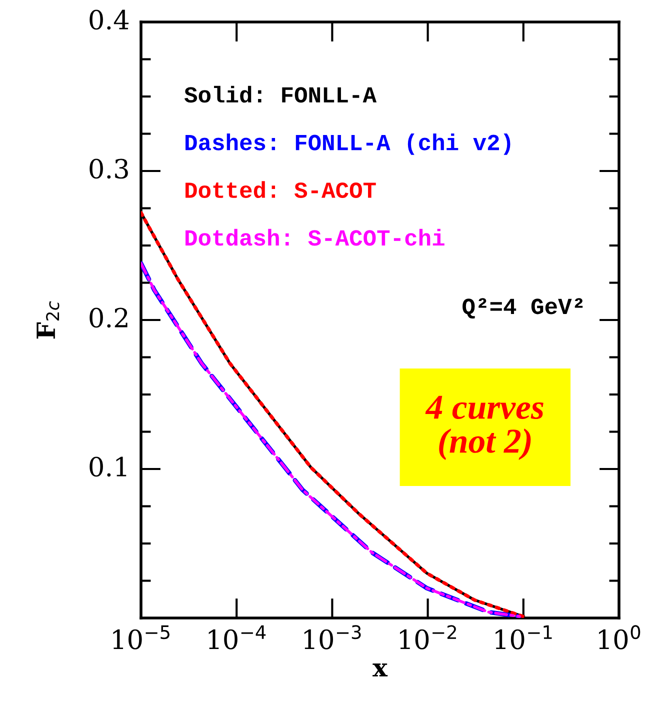  What do you see at coordinates (280, 94) in the screenshot?
I see `text: Solid: FONLL-A` at bounding box center [280, 94].